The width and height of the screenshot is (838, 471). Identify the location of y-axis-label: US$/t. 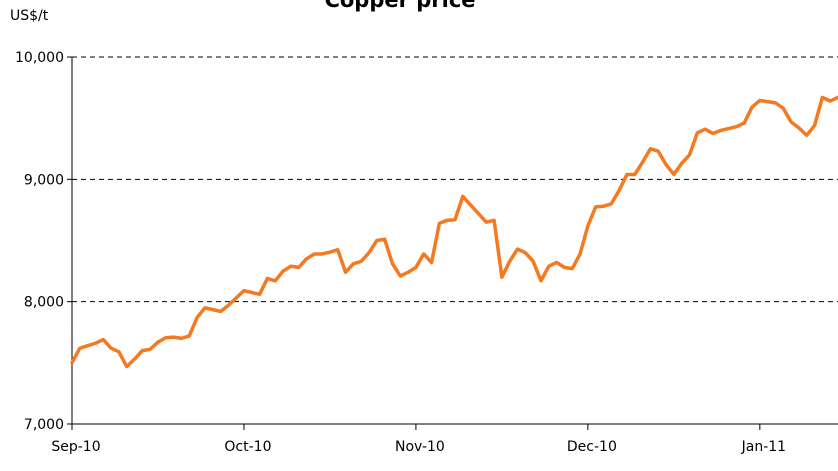
(29, 16).